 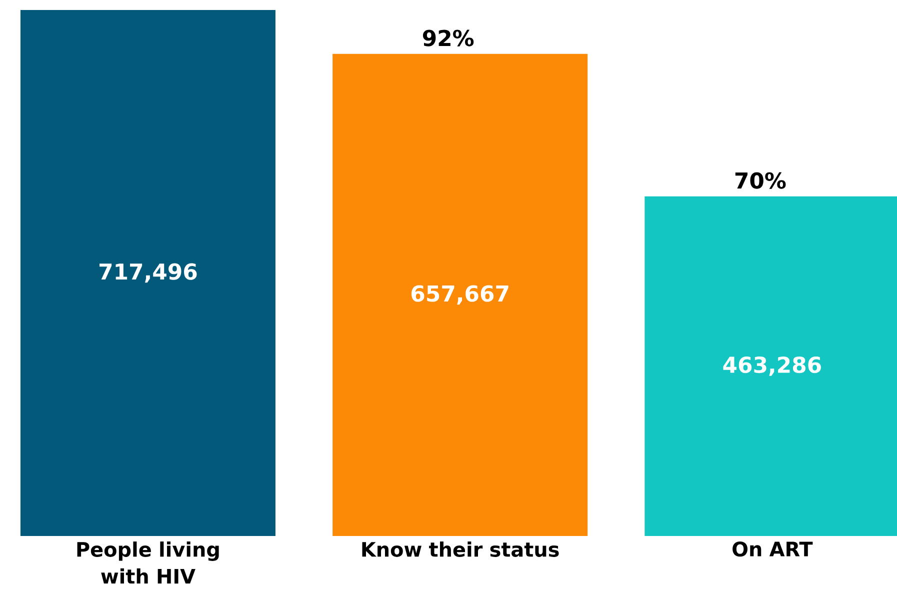 What do you see at coordinates (448, 38) in the screenshot?
I see `annotation: 92%` at bounding box center [448, 38].